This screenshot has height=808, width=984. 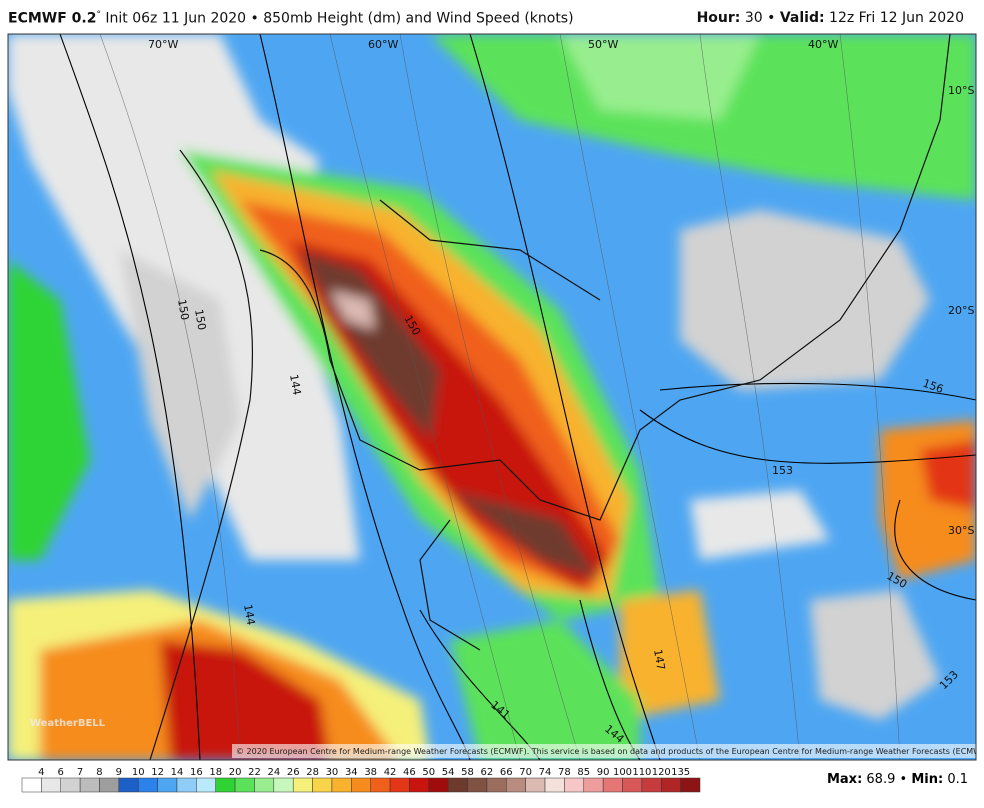 I want to click on degree: °, so click(x=98, y=15).